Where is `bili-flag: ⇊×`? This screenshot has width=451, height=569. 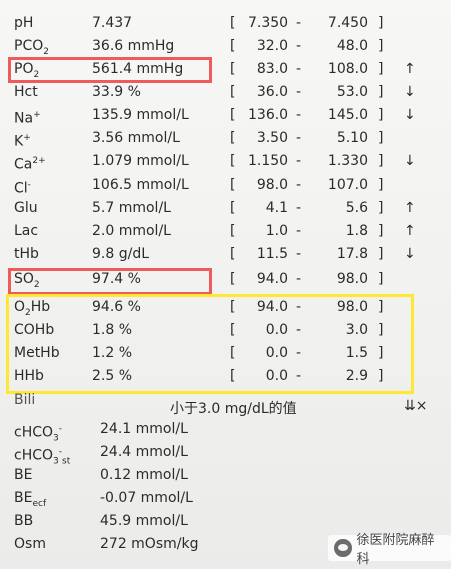 bili-flag: ⇊× is located at coordinates (416, 406).